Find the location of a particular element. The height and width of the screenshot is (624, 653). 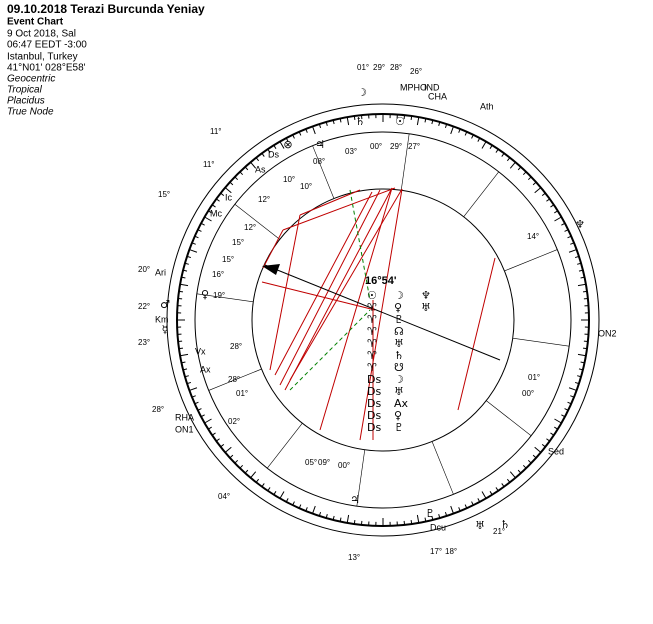

degree-label: 21° is located at coordinates (499, 531).